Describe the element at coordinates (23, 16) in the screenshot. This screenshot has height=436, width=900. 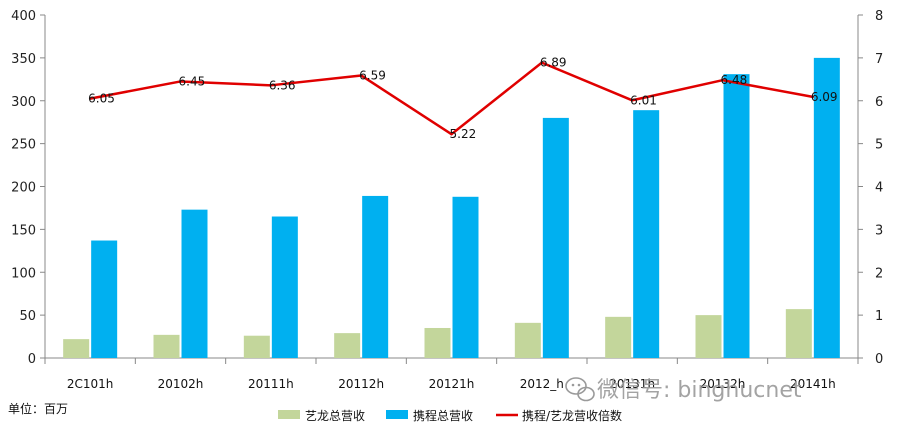
I see `left-tick-label: 400` at that location.